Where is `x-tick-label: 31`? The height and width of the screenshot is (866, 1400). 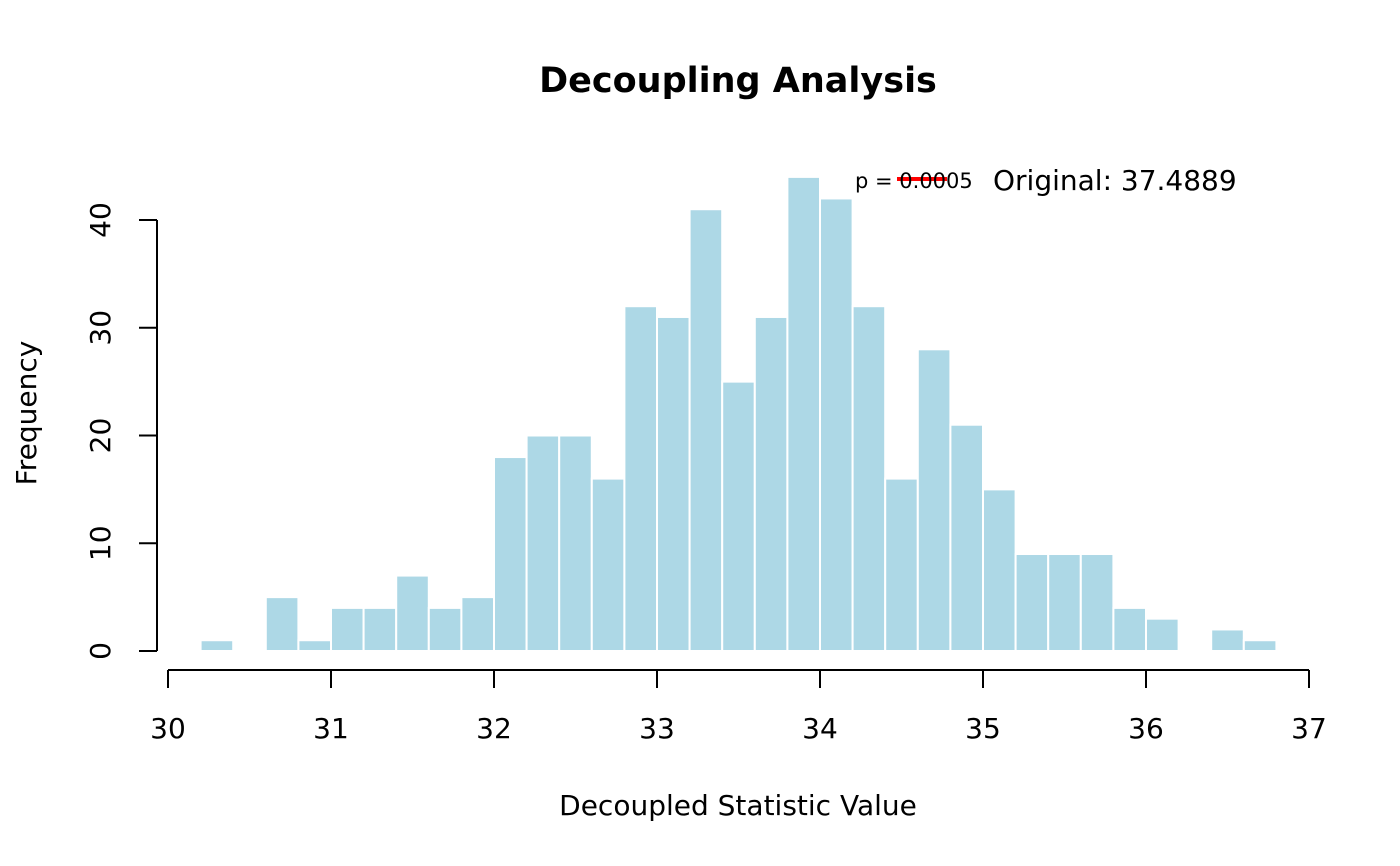
x-tick-label: 31 is located at coordinates (331, 728).